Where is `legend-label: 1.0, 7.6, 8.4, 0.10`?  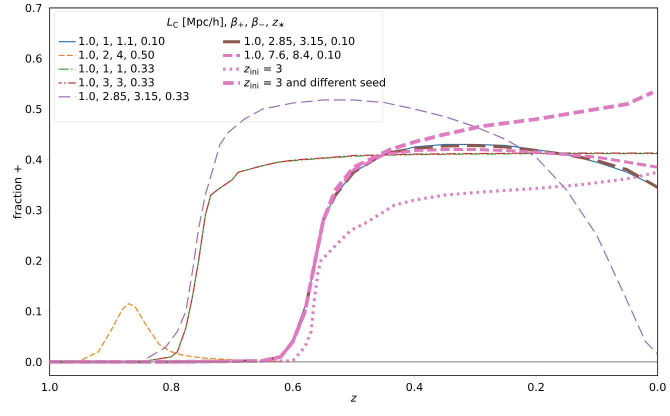 legend-label: 1.0, 7.6, 8.4, 0.10 is located at coordinates (292, 55).